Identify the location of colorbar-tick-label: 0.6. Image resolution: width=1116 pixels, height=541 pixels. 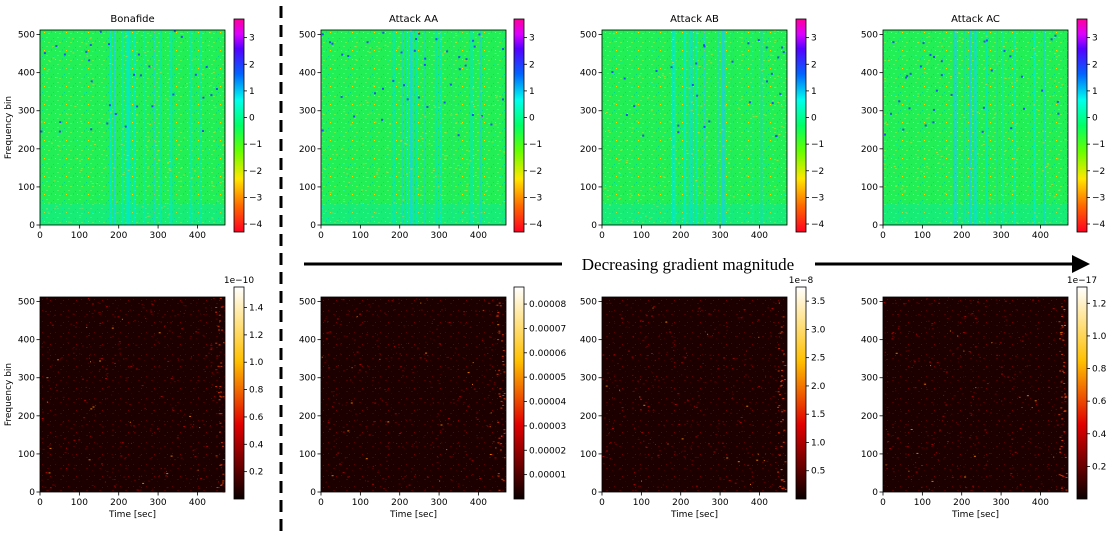
(256, 418).